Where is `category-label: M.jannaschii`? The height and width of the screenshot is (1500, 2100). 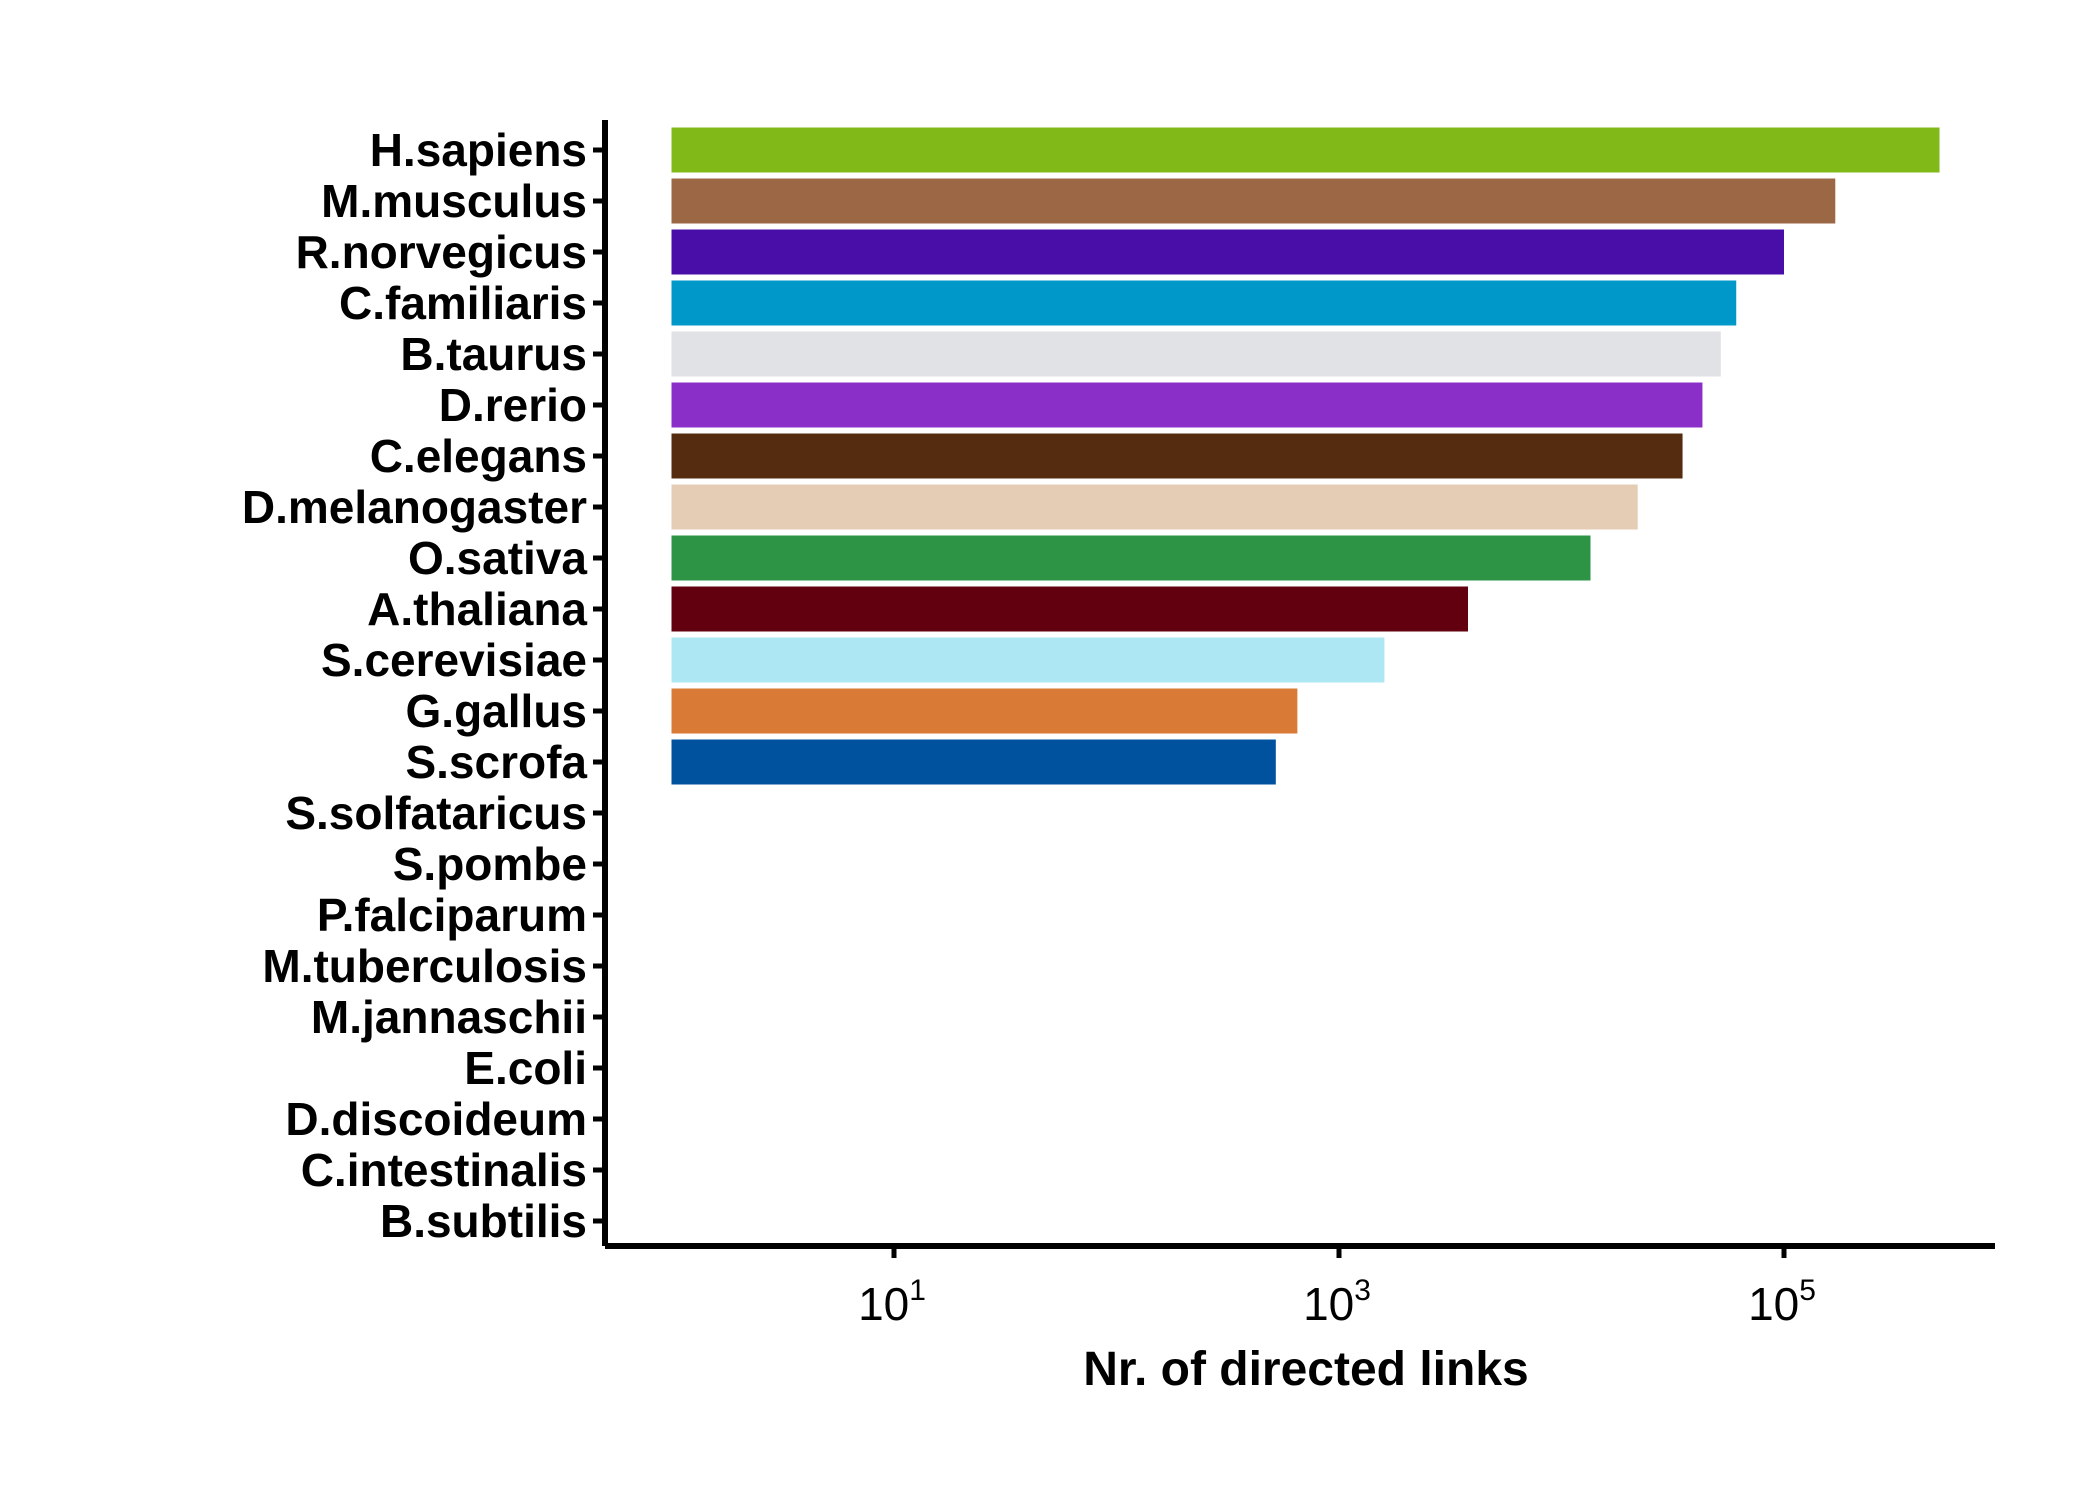 category-label: M.jannaschii is located at coordinates (449, 1017).